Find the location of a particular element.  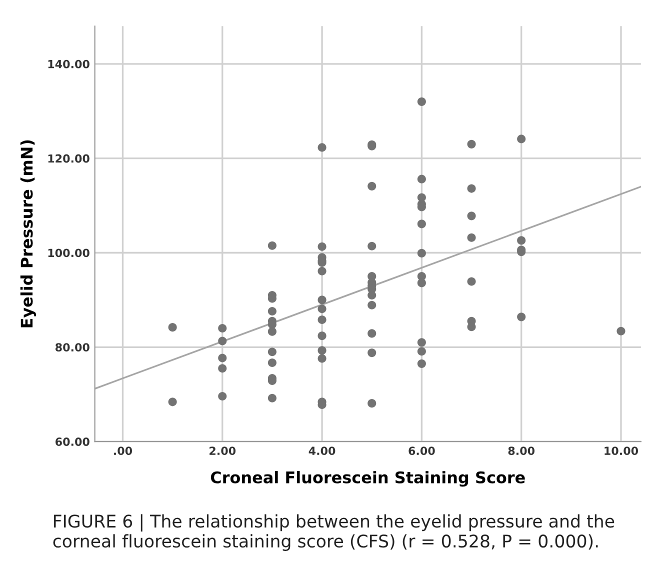

x-tick-label: .00 is located at coordinates (123, 451).